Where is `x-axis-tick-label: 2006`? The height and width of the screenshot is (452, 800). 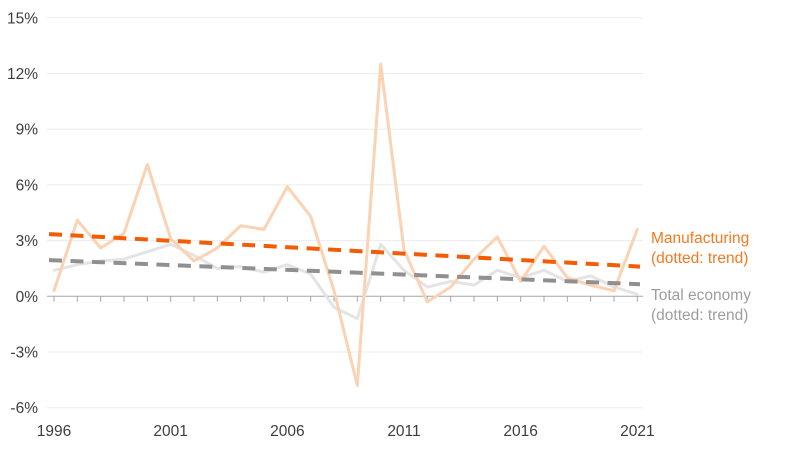 x-axis-tick-label: 2006 is located at coordinates (287, 431).